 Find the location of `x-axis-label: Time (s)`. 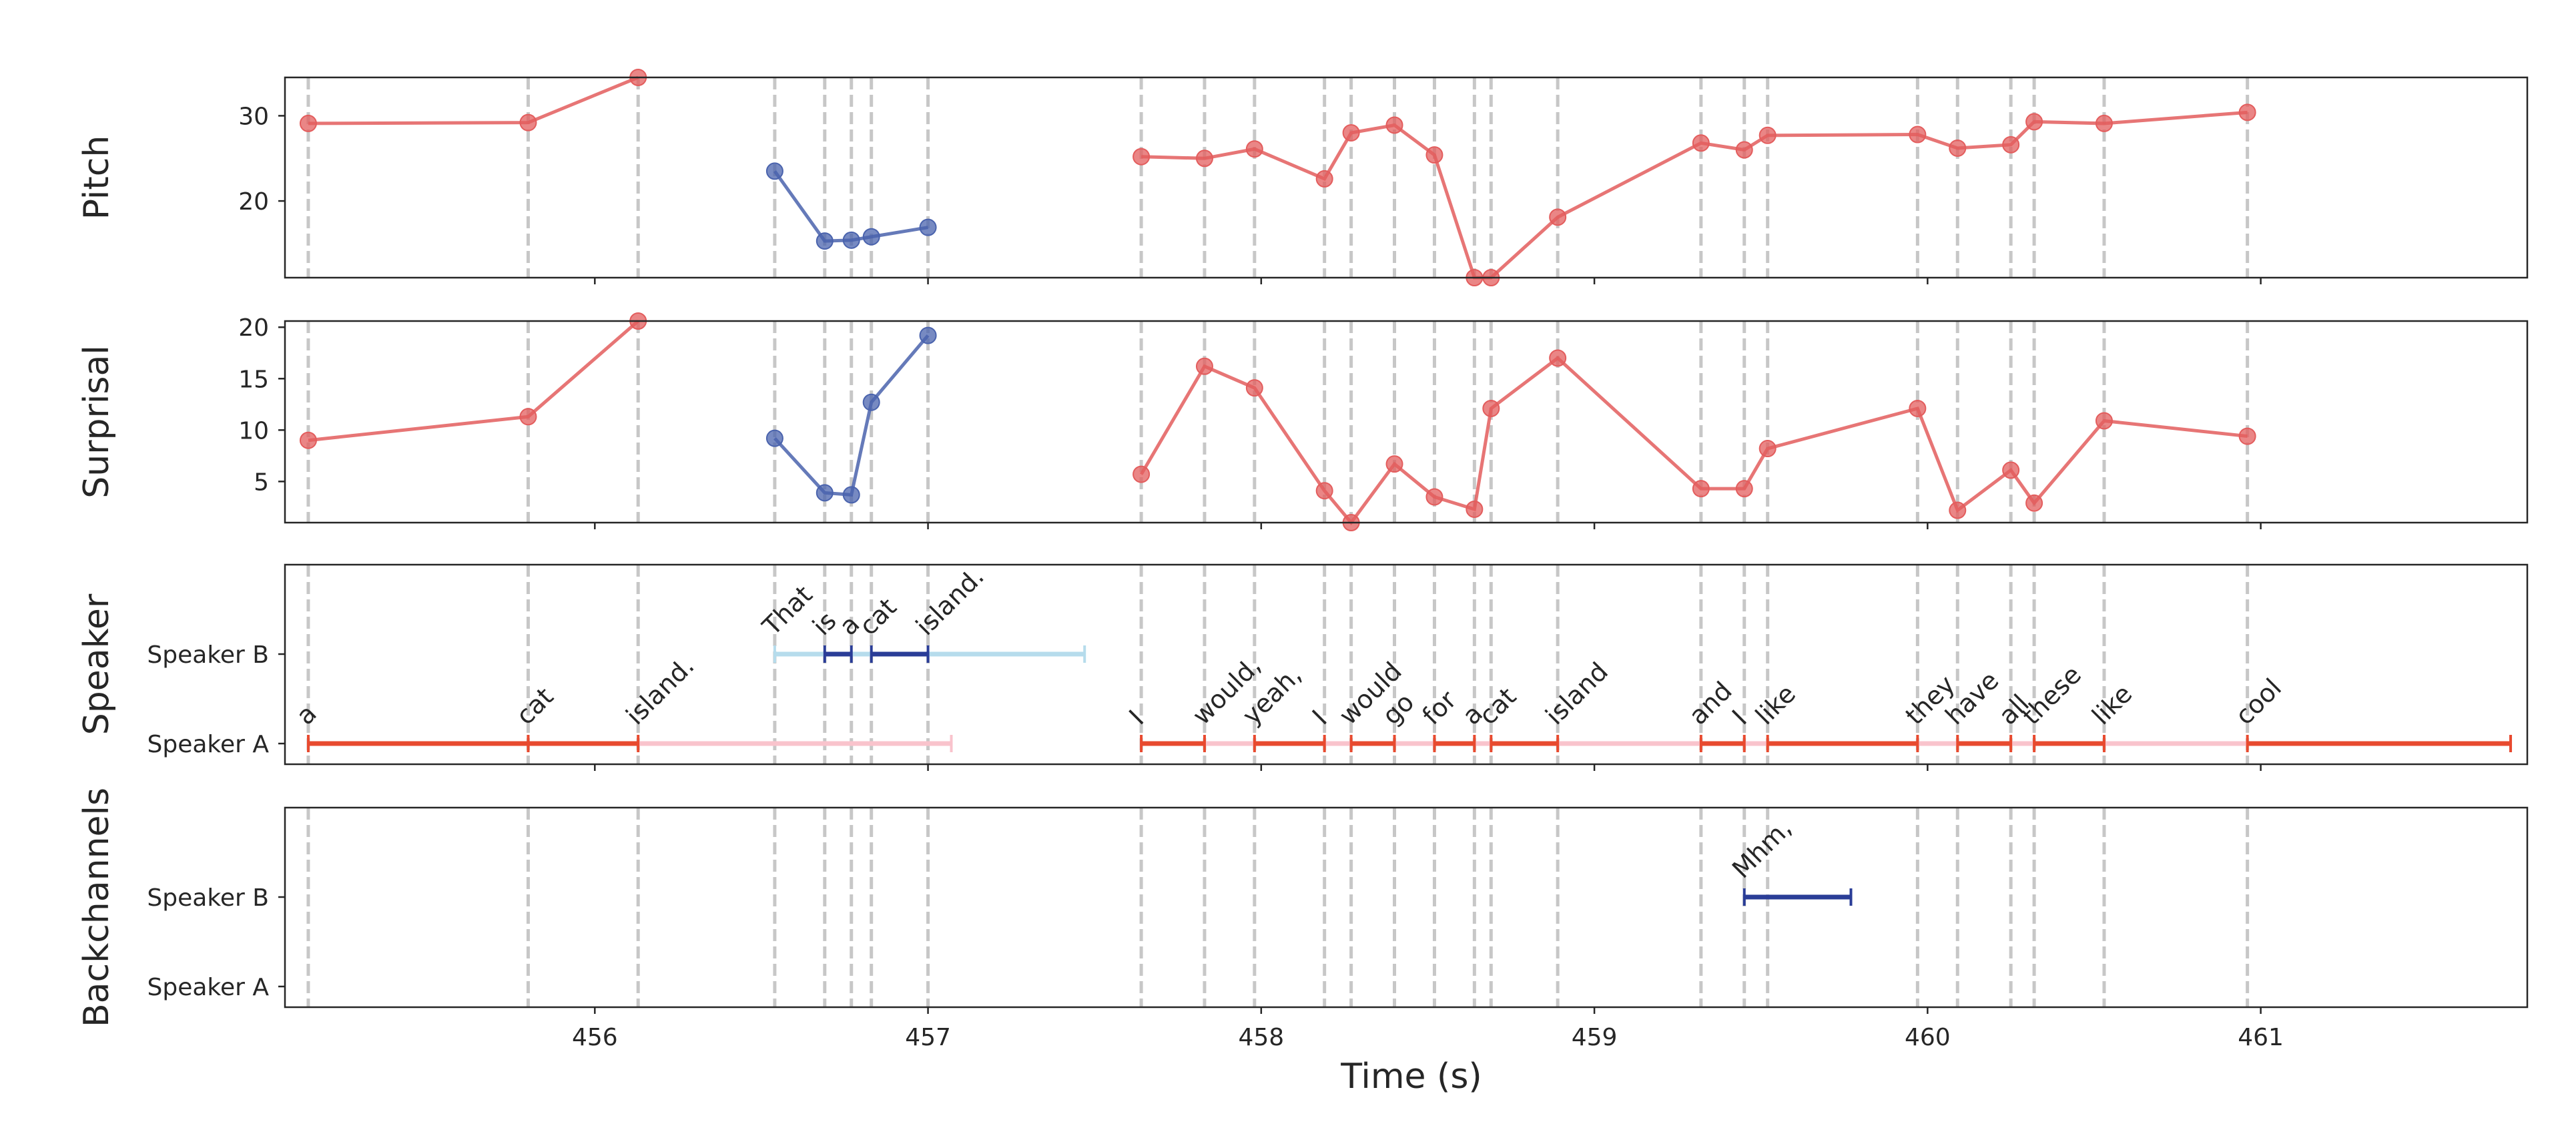

x-axis-label: Time (s) is located at coordinates (1411, 1077).